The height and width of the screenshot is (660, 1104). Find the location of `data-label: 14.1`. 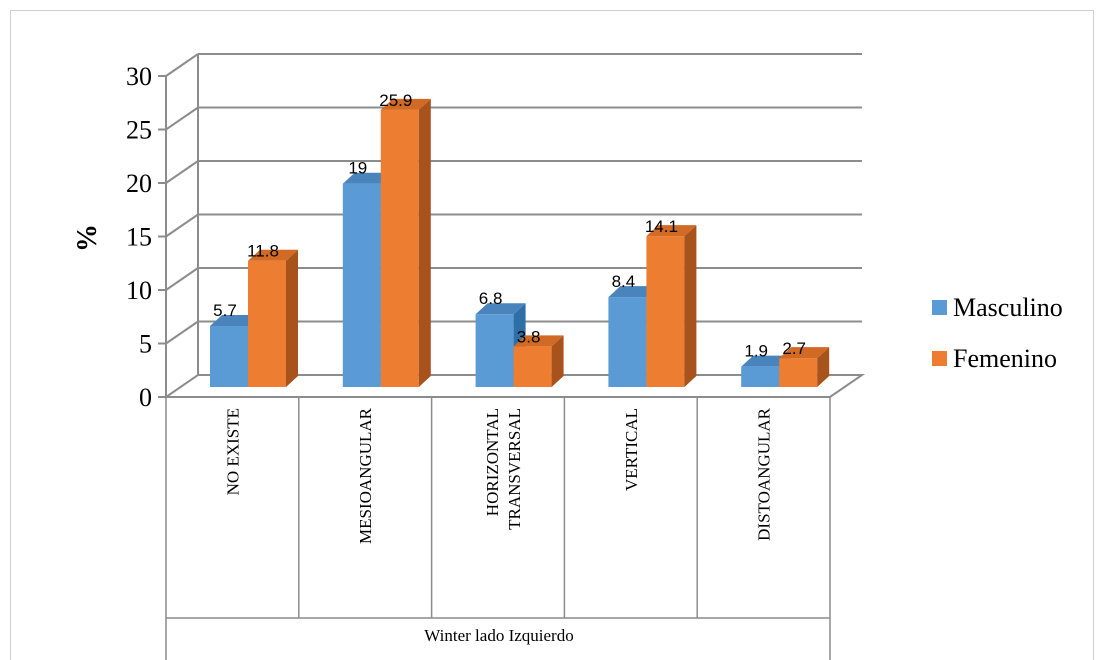

data-label: 14.1 is located at coordinates (661, 226).